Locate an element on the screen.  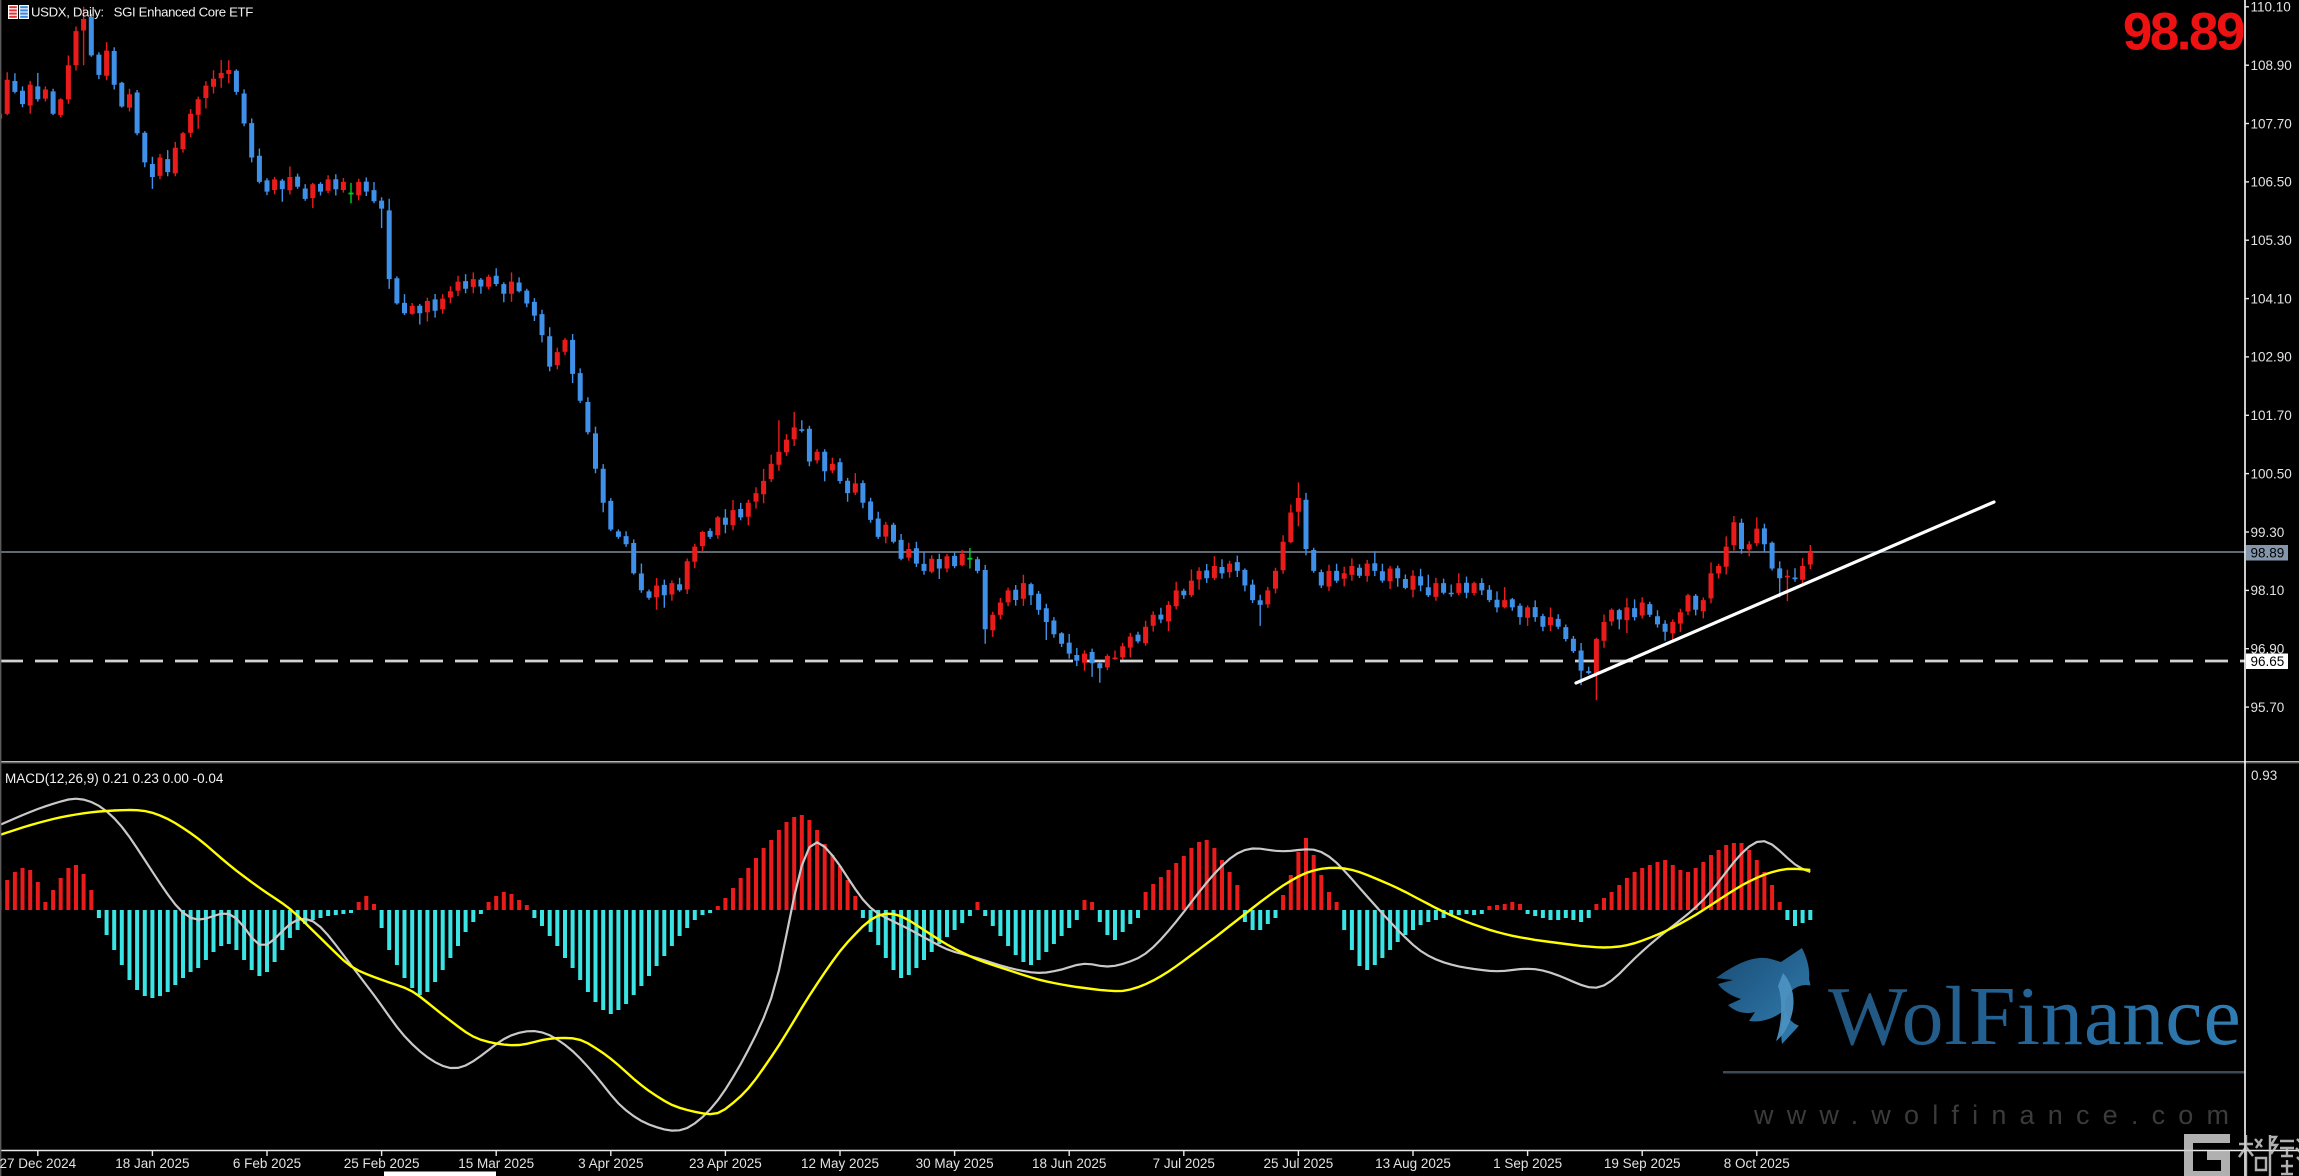
svg-text: 105.30 is located at coordinates (2271, 240).